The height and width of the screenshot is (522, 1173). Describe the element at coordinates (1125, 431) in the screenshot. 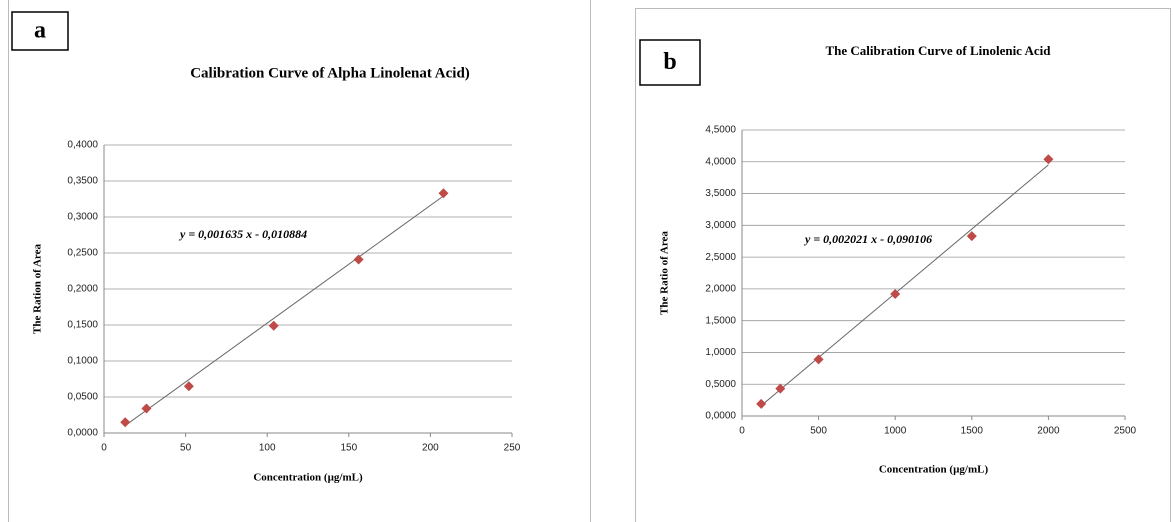

I see `x-tick-label: 2500` at that location.